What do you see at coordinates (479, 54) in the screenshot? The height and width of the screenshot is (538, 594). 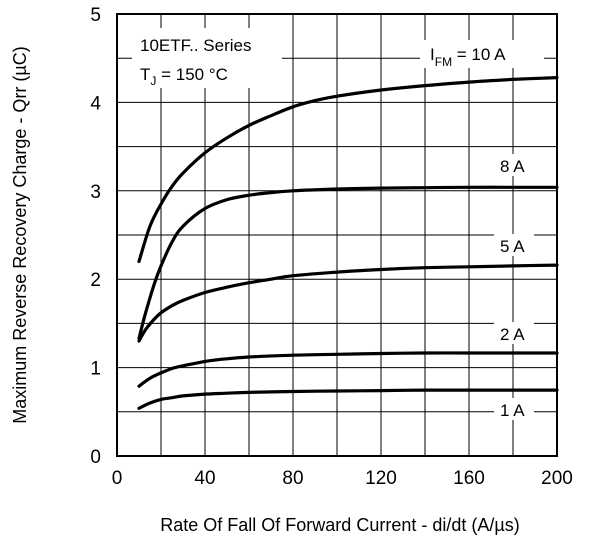 I see `series-label-rest: = 10 A` at bounding box center [479, 54].